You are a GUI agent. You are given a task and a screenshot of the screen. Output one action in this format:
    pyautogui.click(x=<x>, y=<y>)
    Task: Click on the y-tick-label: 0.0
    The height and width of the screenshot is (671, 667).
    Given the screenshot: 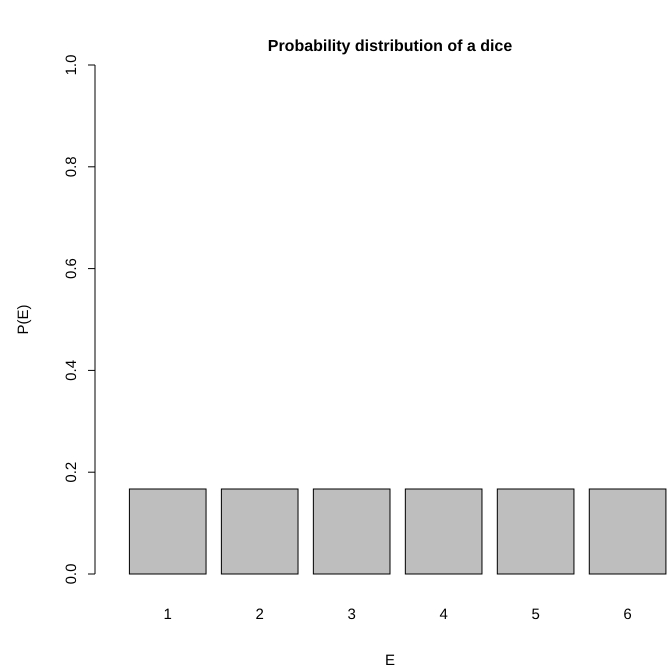 What is the action you would take?
    pyautogui.click(x=71, y=574)
    